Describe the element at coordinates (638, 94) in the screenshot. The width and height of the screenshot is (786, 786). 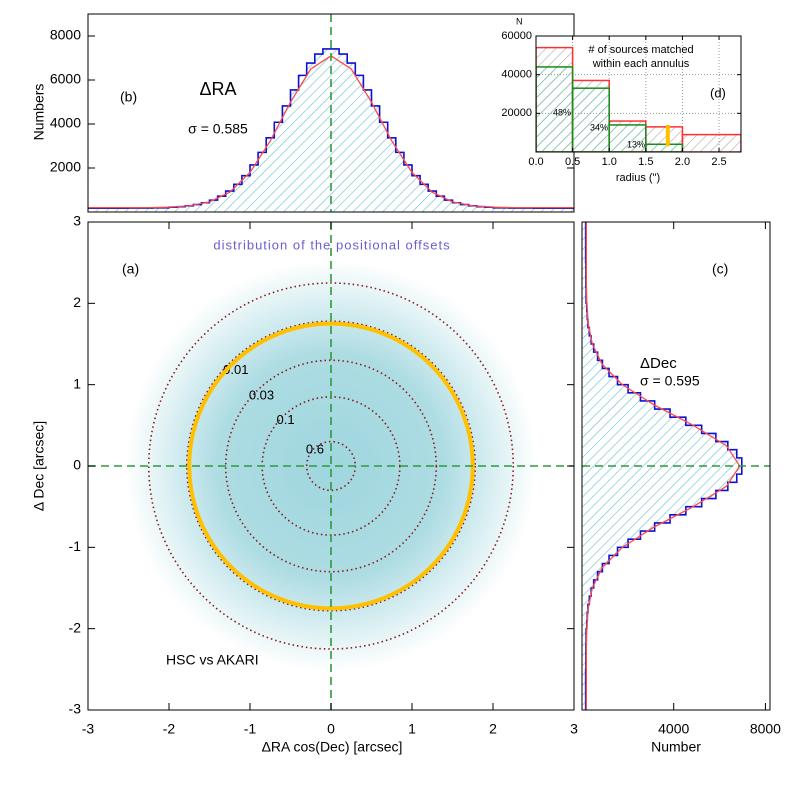
I see `panel` at that location.